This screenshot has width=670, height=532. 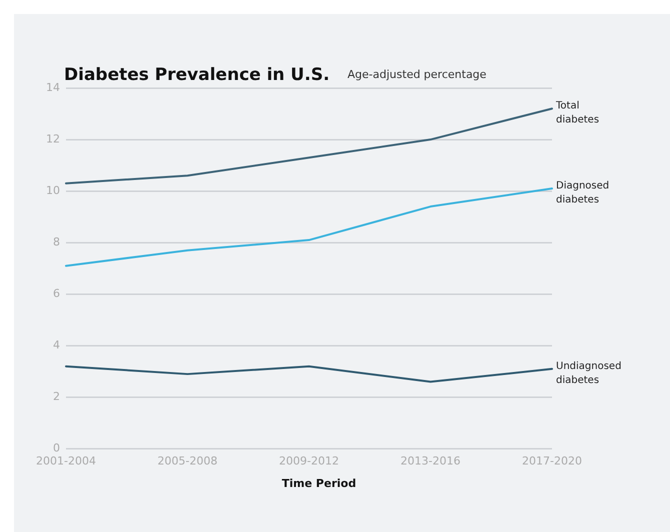 What do you see at coordinates (53, 87) in the screenshot?
I see `y-tick-label: 14` at bounding box center [53, 87].